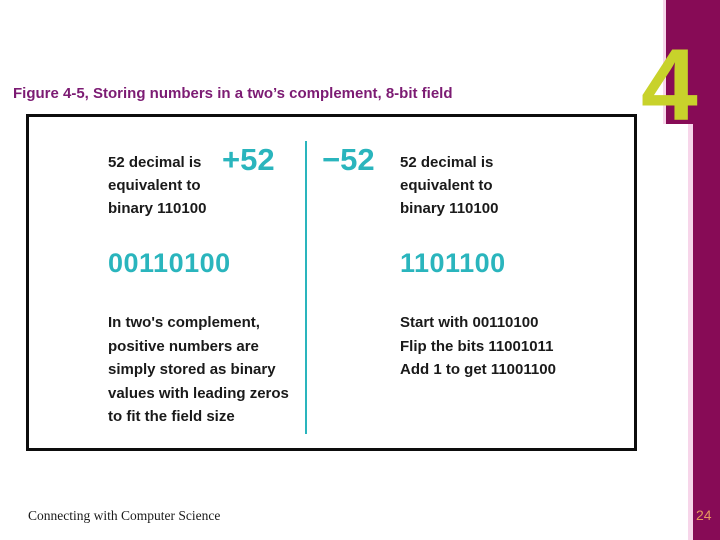 The width and height of the screenshot is (720, 540). What do you see at coordinates (469, 322) in the screenshot?
I see `right-explanation-line: Start with 00110100` at bounding box center [469, 322].